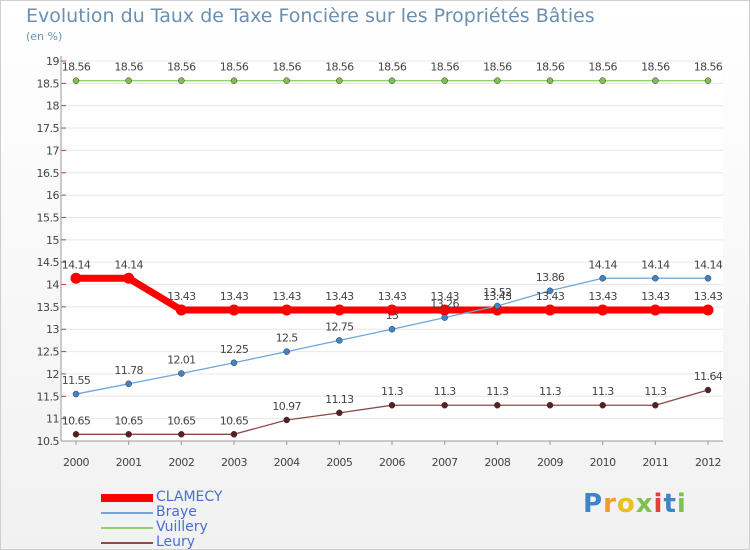 The image size is (750, 550). I want to click on y-tick-label: 19, so click(52, 61).